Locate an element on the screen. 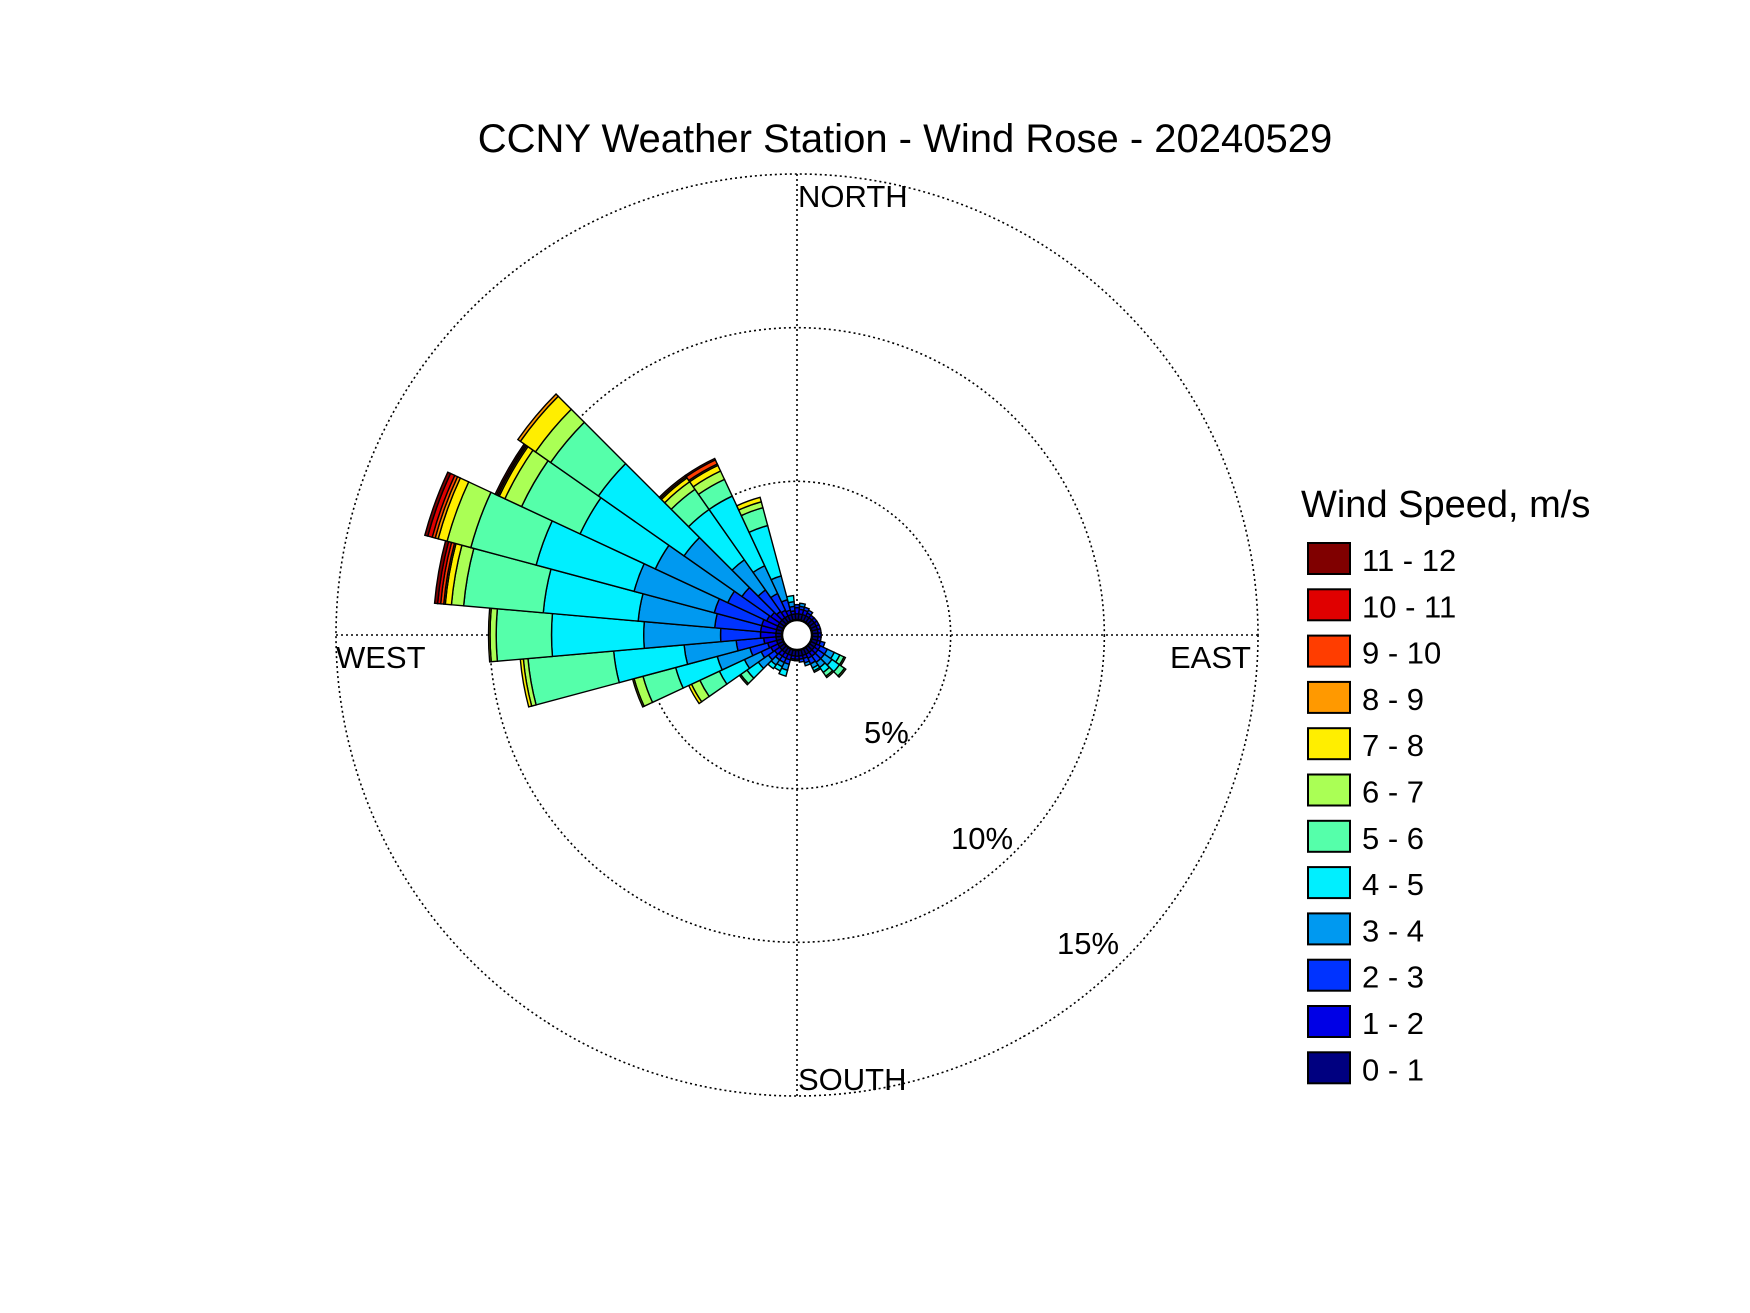 This screenshot has width=1750, height=1313. compass-east-label: EAST is located at coordinates (1210, 657).